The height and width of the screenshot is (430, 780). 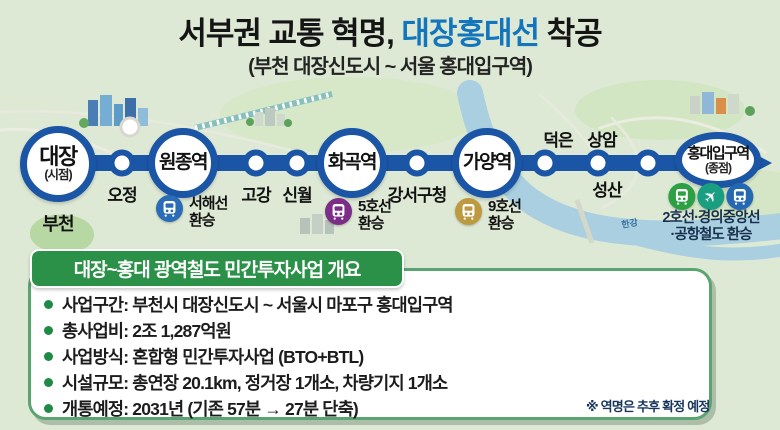 What do you see at coordinates (58, 157) in the screenshot?
I see `station-name: 대장` at bounding box center [58, 157].